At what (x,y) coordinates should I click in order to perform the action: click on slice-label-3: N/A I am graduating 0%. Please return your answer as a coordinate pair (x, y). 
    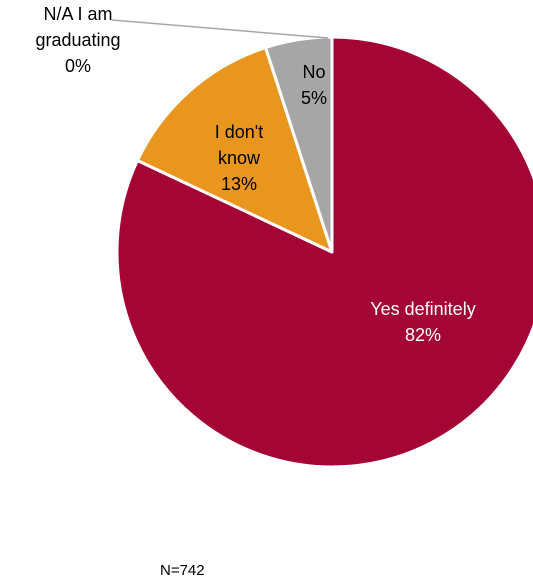
    Looking at the image, I should click on (77, 40).